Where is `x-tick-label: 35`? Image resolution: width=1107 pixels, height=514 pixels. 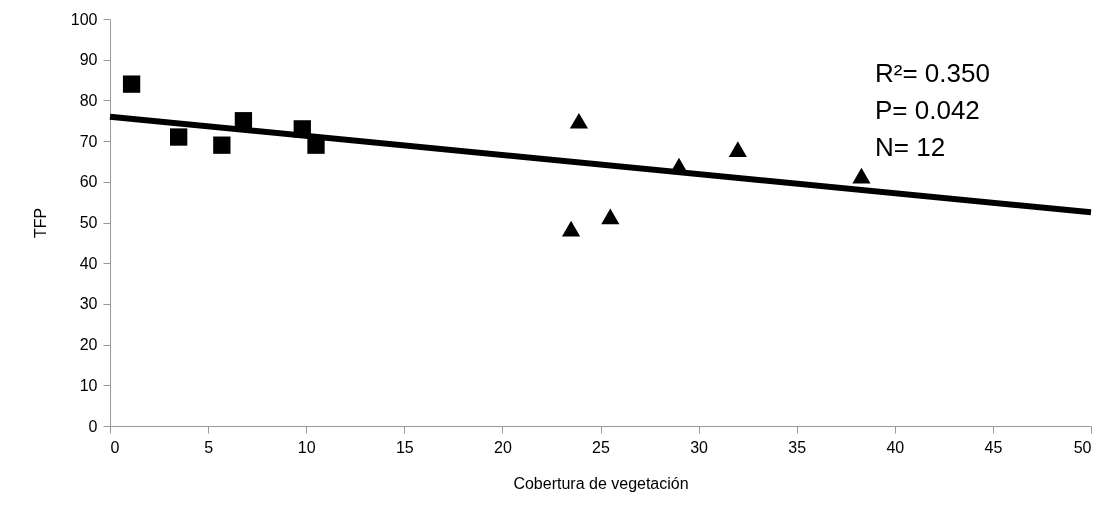 x-tick-label: 35 is located at coordinates (797, 447).